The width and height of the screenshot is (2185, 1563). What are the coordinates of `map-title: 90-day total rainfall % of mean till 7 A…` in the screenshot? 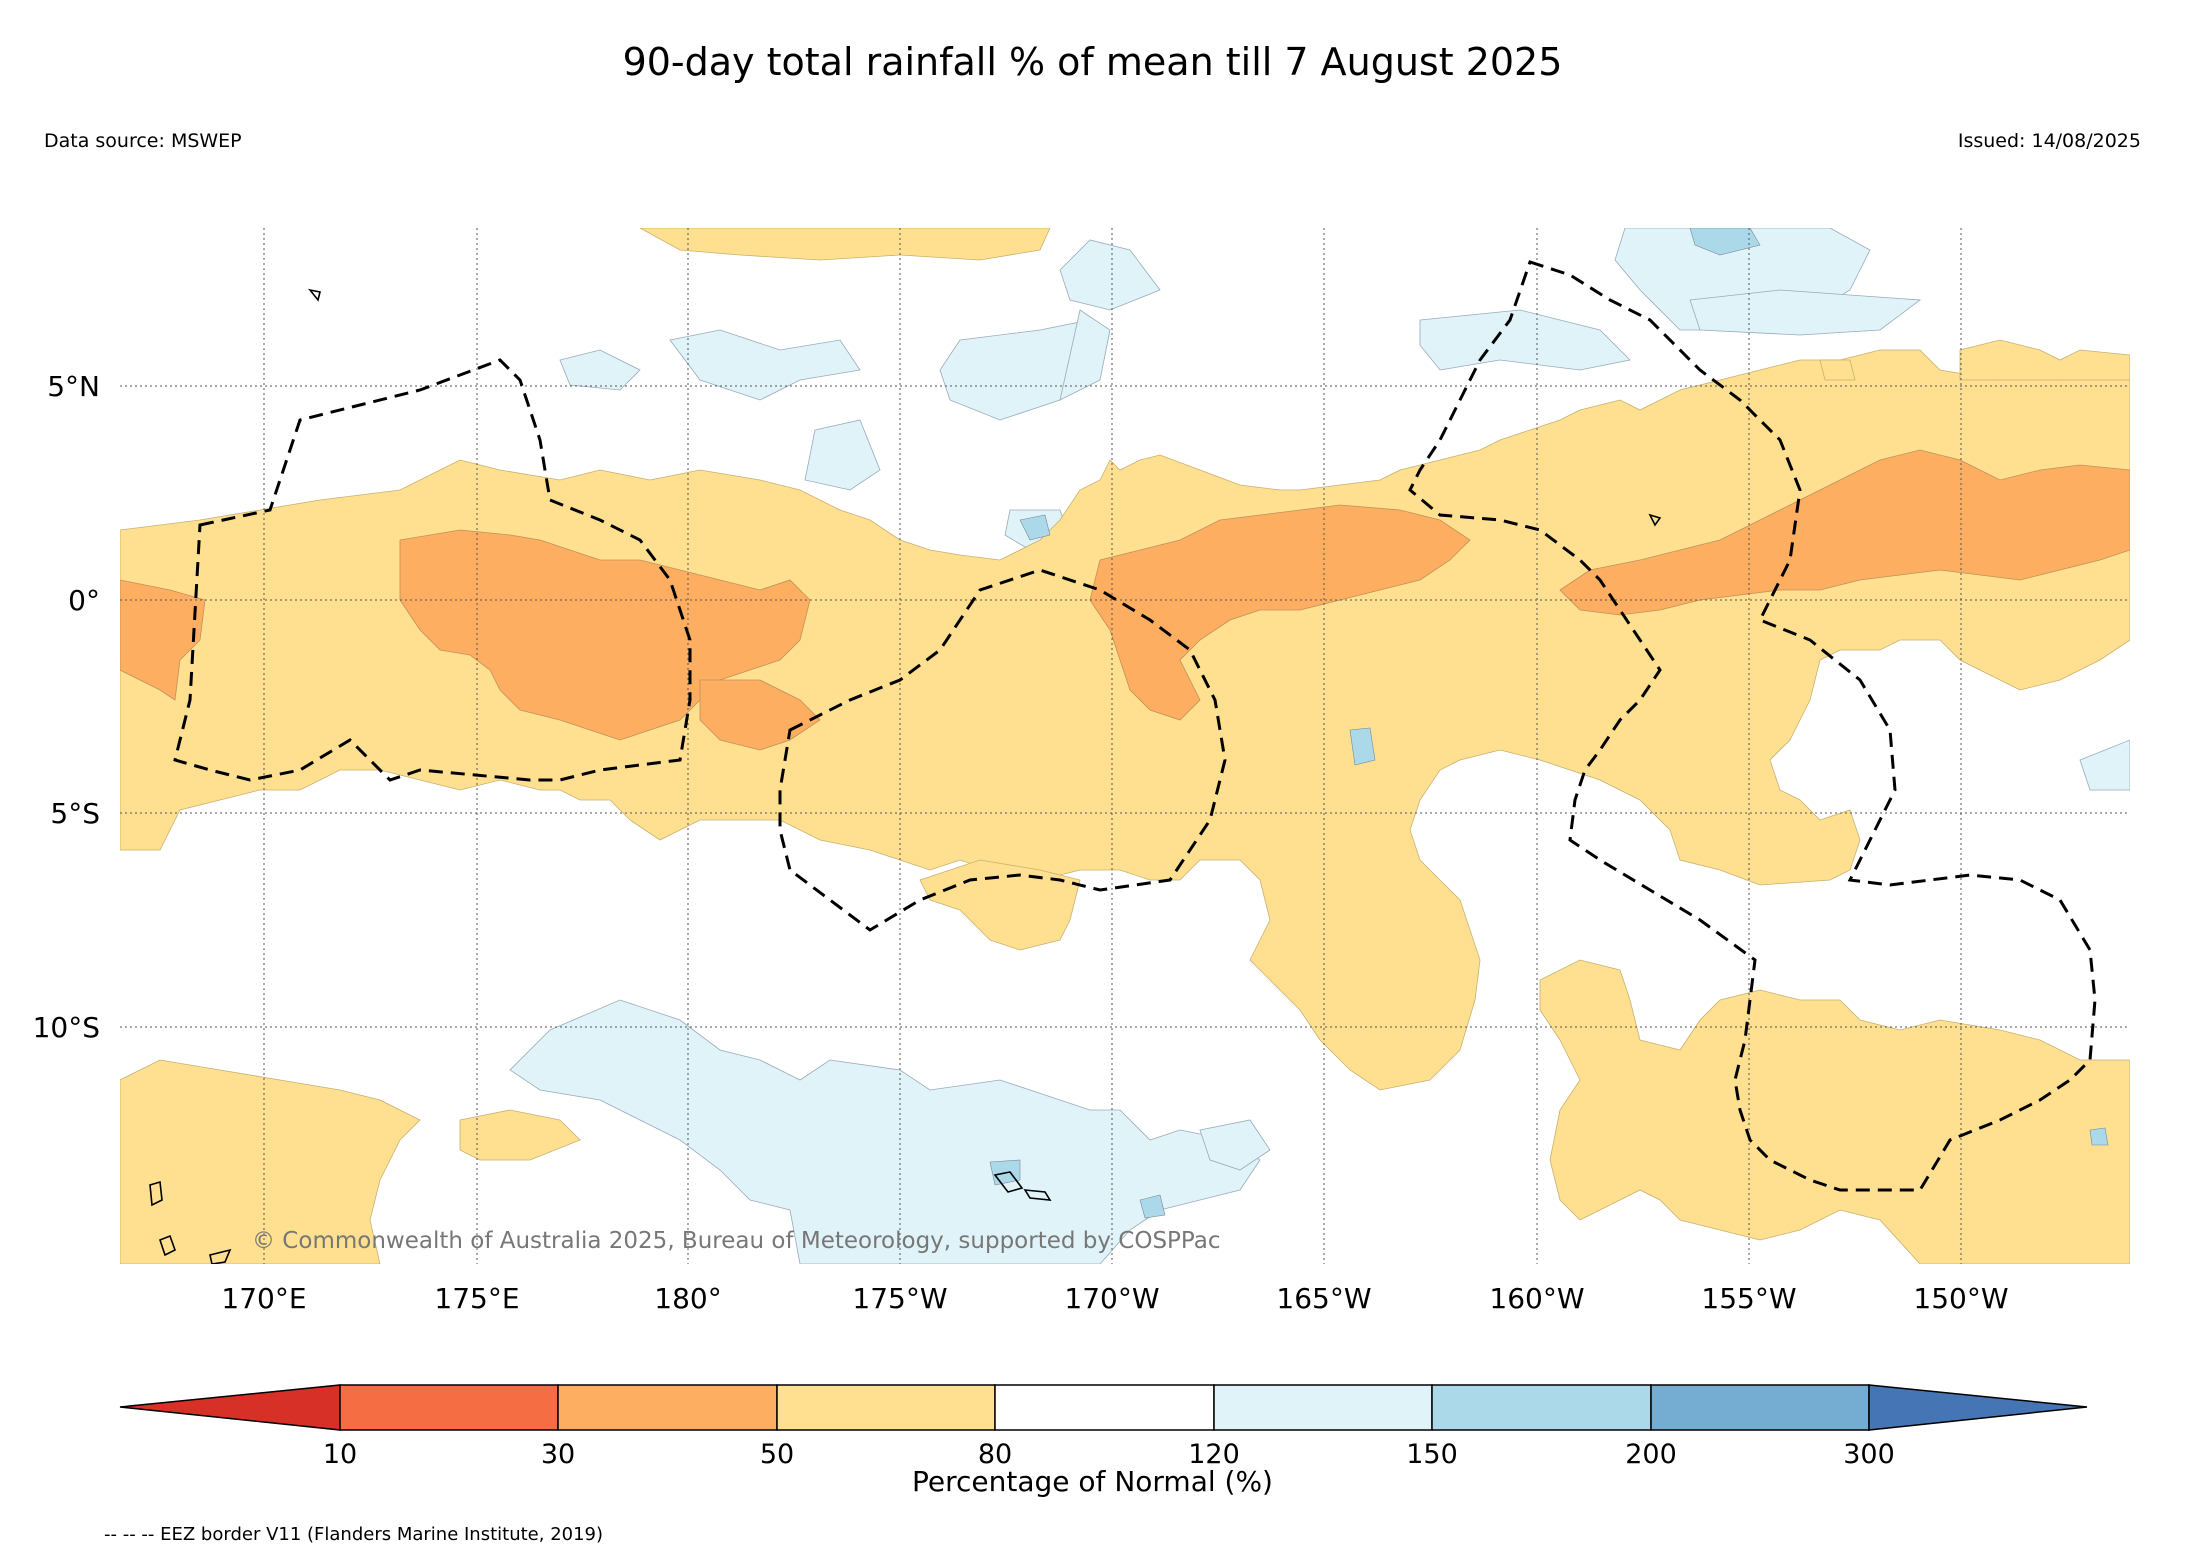 It's located at (1092, 62).